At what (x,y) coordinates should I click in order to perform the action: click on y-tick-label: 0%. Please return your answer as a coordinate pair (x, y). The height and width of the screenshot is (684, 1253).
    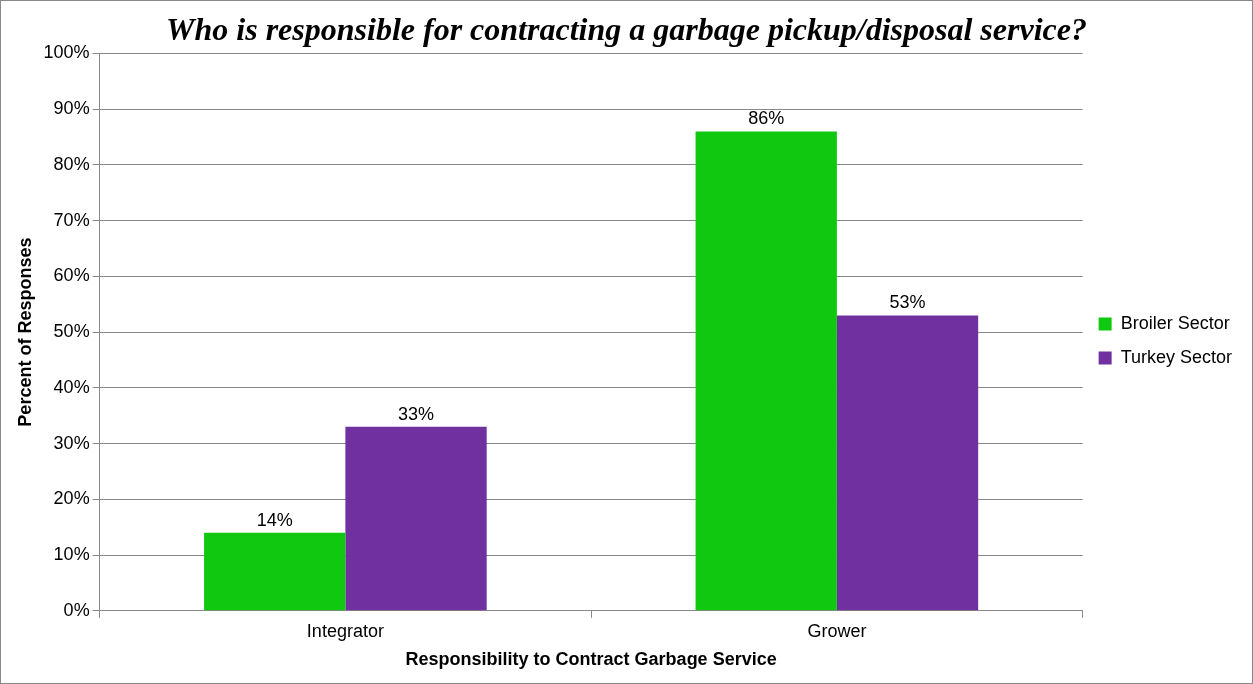
    Looking at the image, I should click on (76, 609).